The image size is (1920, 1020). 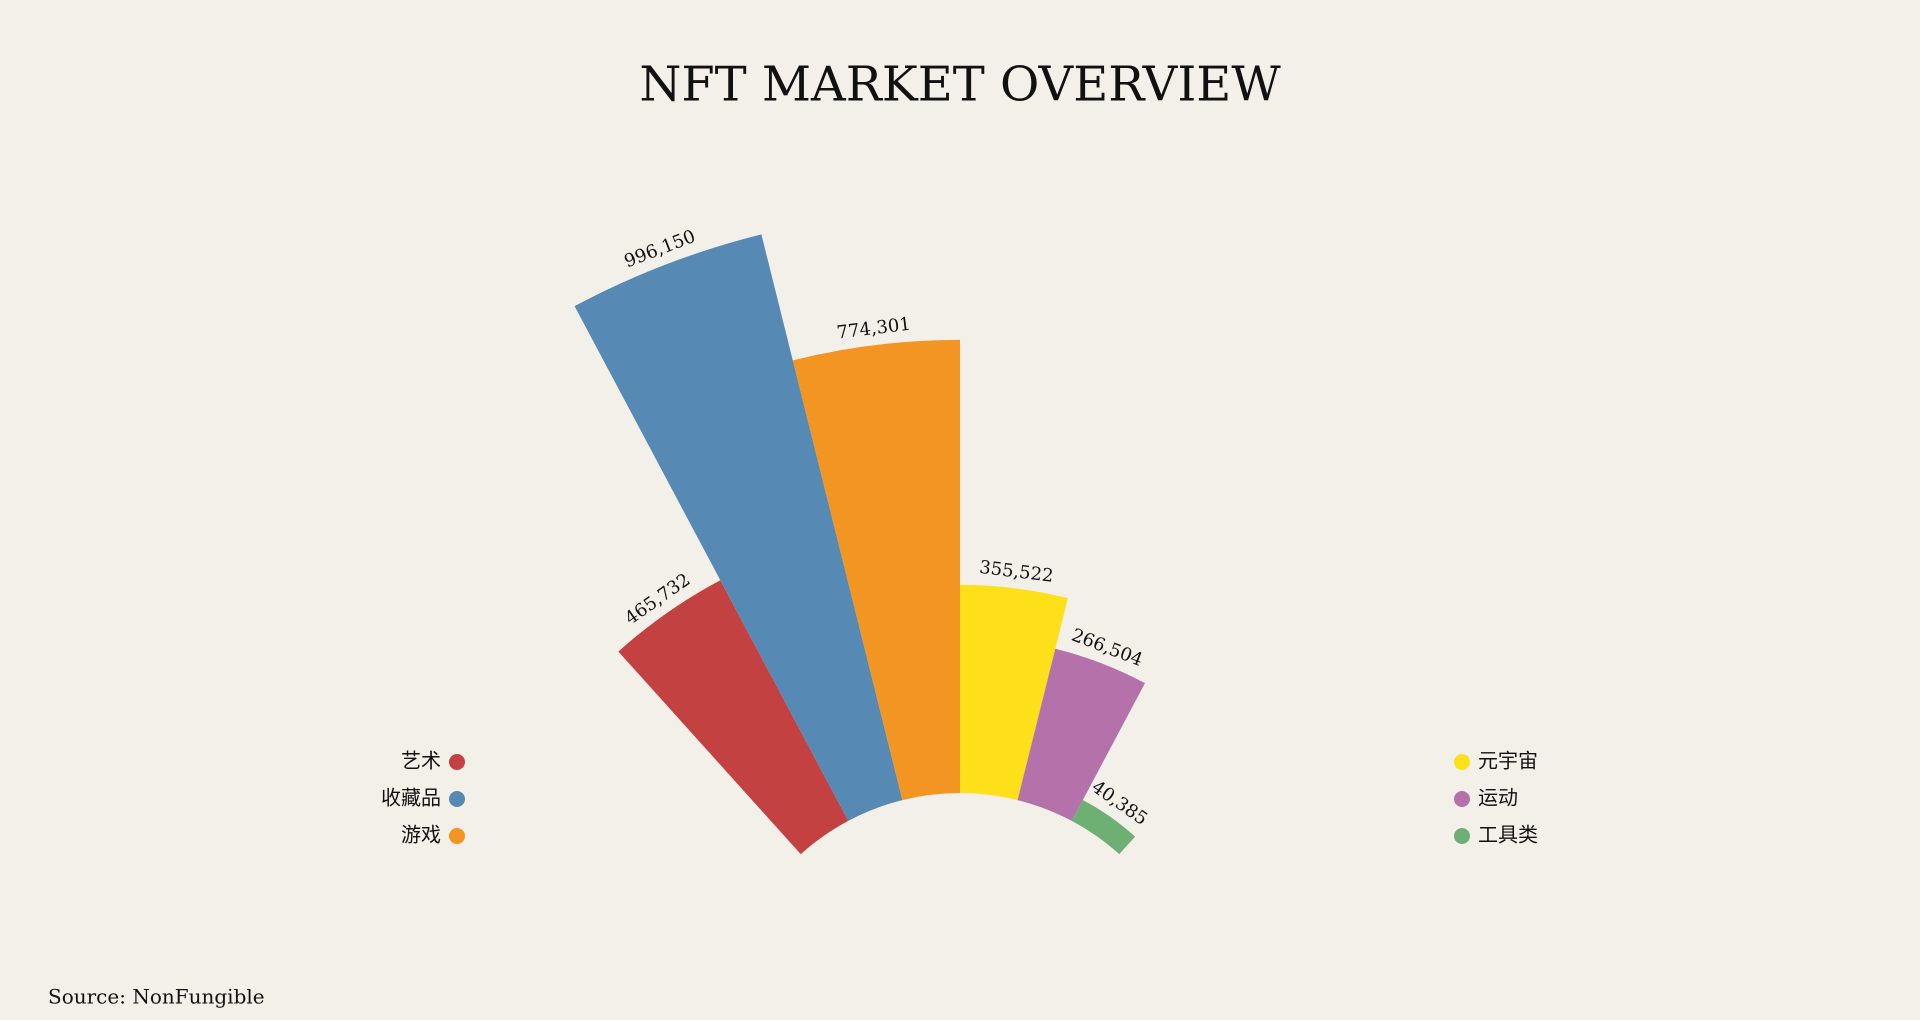 I want to click on legend-label: 工具类, so click(x=1508, y=835).